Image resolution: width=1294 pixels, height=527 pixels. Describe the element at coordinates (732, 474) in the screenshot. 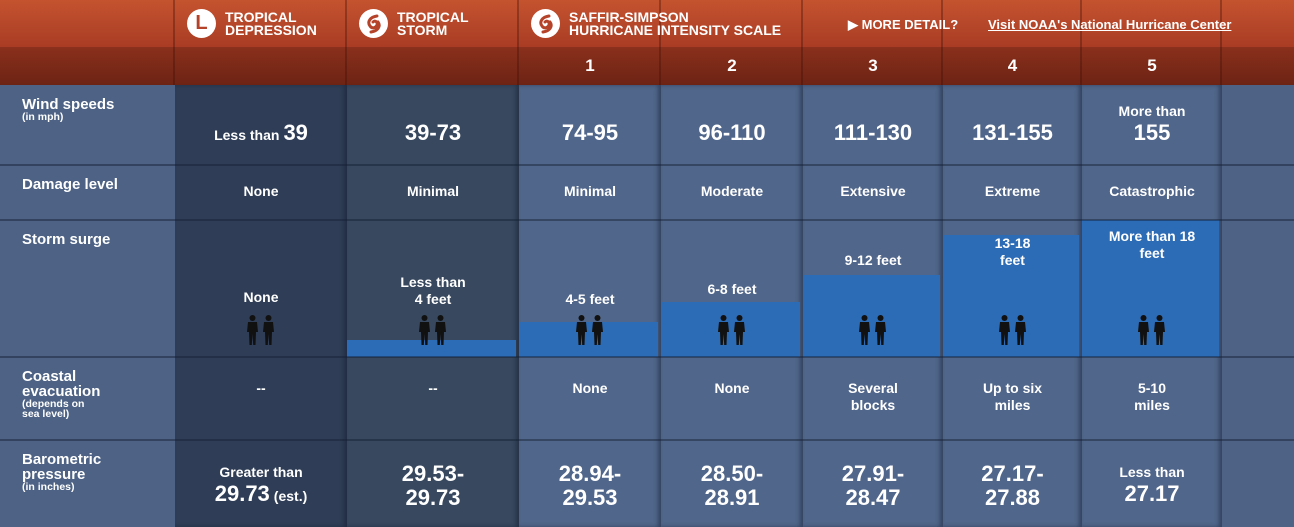

I see `cell-line: 28.50-` at that location.